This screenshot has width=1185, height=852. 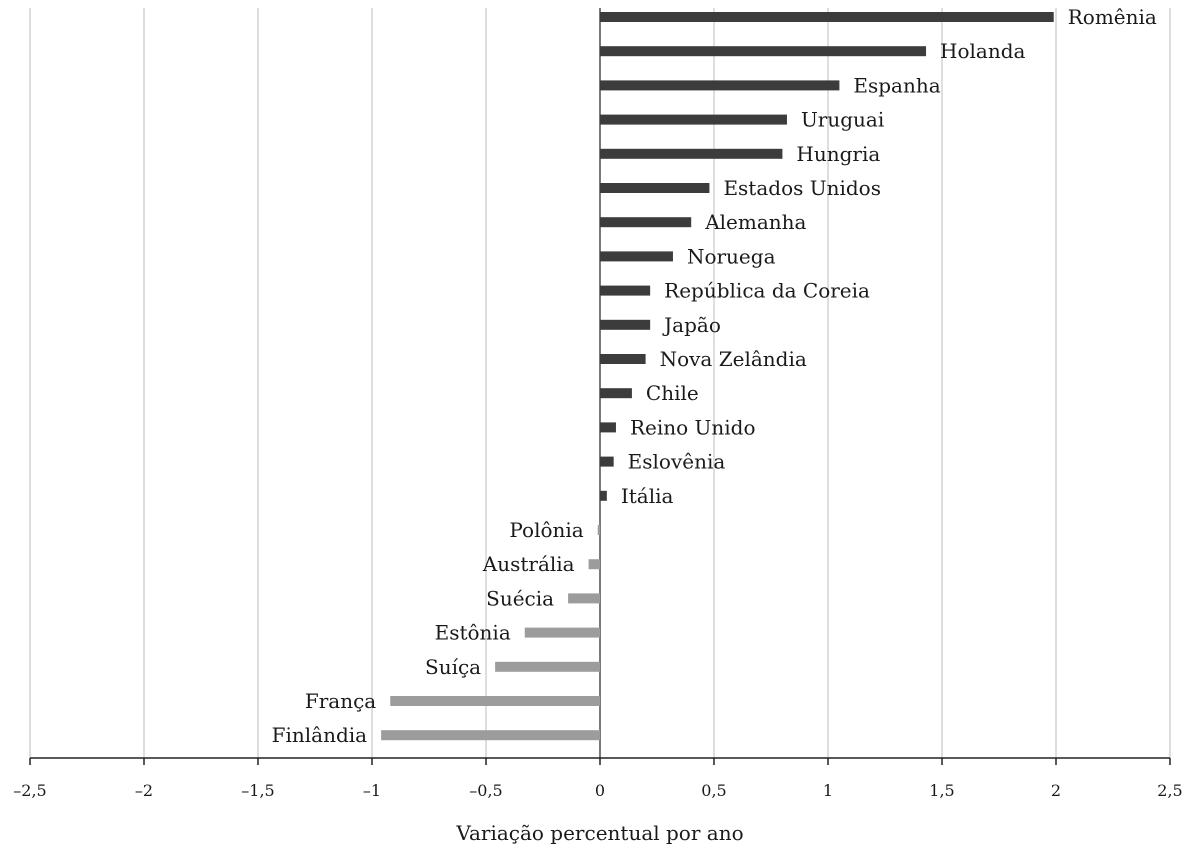 I want to click on bar-label: Eslovênia, so click(x=677, y=462).